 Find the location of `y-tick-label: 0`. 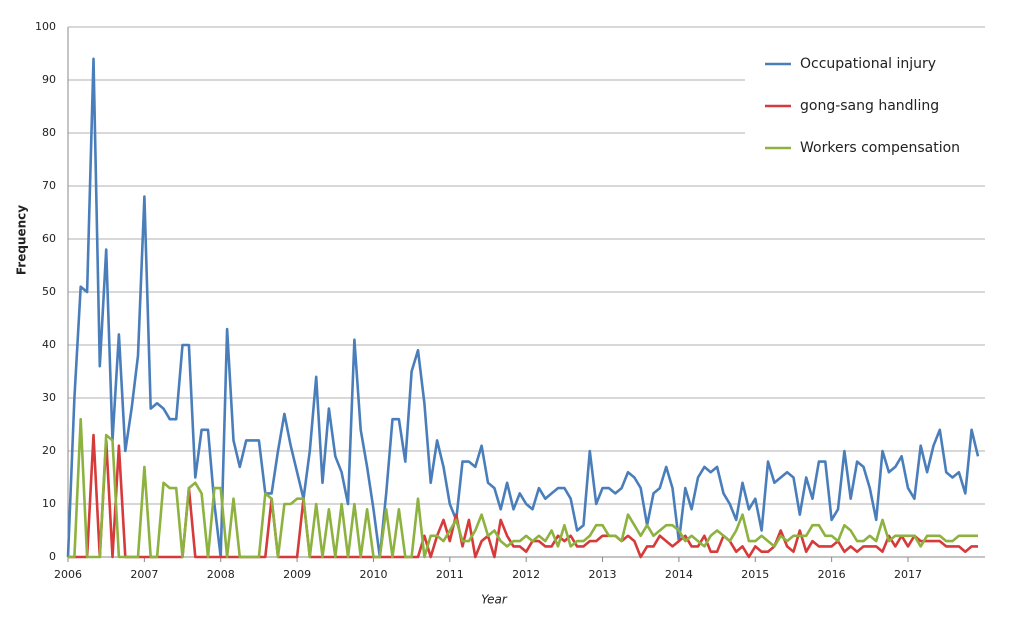

y-tick-label: 0 is located at coordinates (52, 556).